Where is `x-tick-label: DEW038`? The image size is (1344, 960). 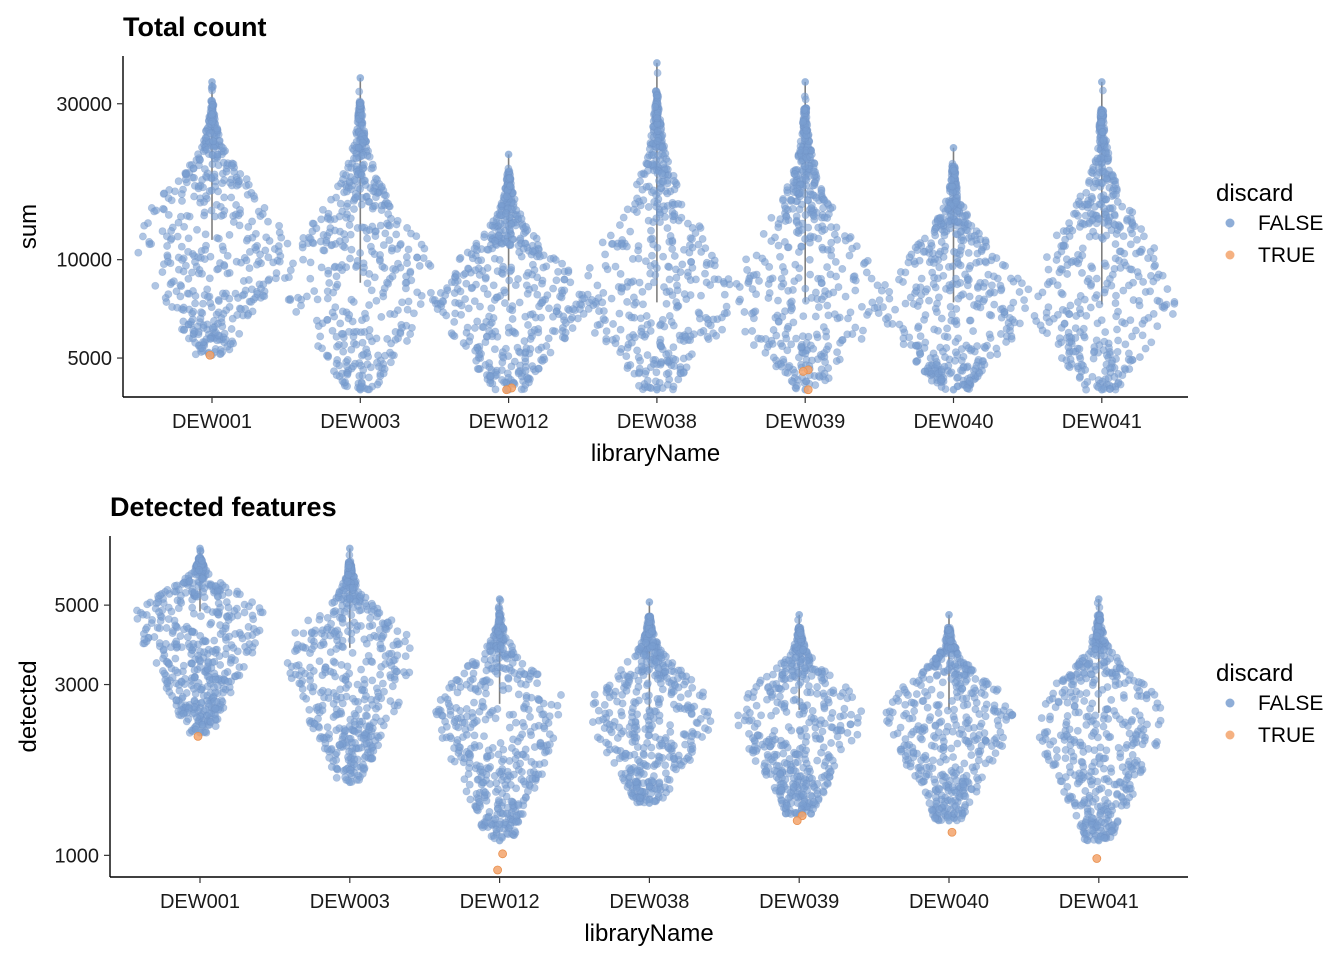 x-tick-label: DEW038 is located at coordinates (649, 902).